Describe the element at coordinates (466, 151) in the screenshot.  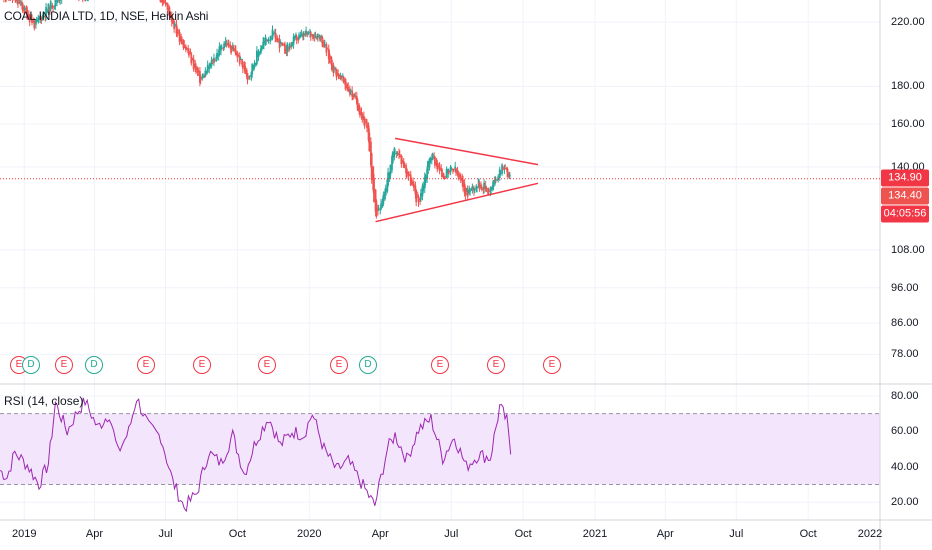
I see `triangle-upper-line` at that location.